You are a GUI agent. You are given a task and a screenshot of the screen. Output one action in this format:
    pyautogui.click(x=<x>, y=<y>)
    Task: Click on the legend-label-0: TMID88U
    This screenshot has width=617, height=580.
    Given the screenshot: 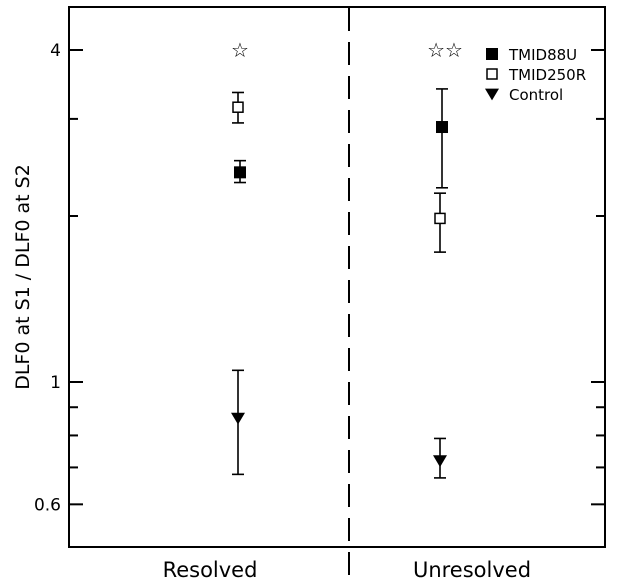 What is the action you would take?
    pyautogui.click(x=542, y=55)
    